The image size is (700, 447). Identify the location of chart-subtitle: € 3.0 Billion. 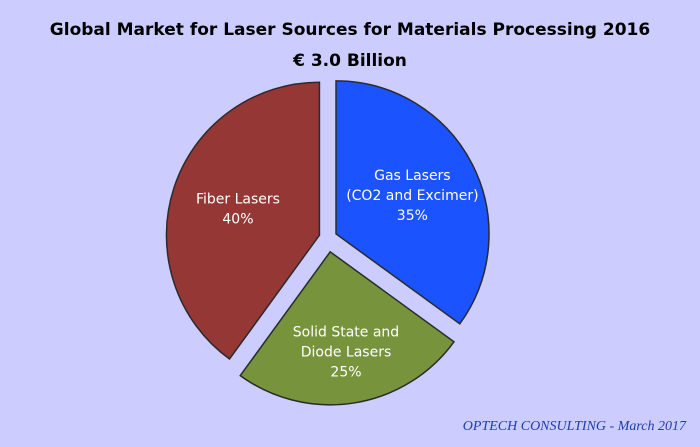
(349, 61).